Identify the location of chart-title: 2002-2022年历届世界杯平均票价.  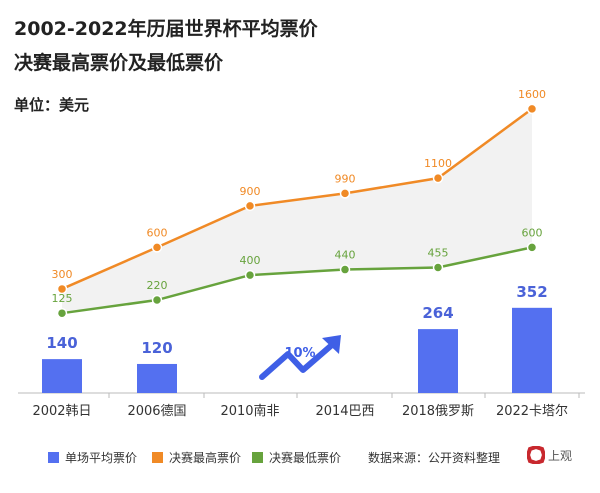
(166, 29).